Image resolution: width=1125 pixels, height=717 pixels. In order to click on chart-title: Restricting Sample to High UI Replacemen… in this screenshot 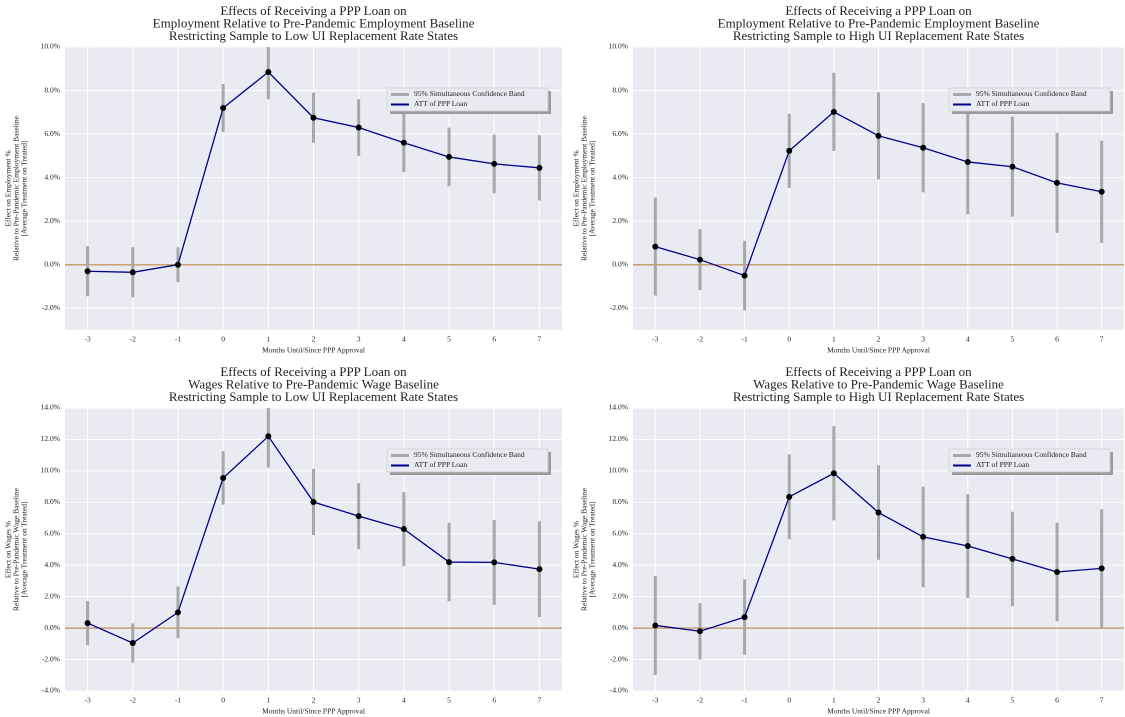, I will do `click(878, 35)`.